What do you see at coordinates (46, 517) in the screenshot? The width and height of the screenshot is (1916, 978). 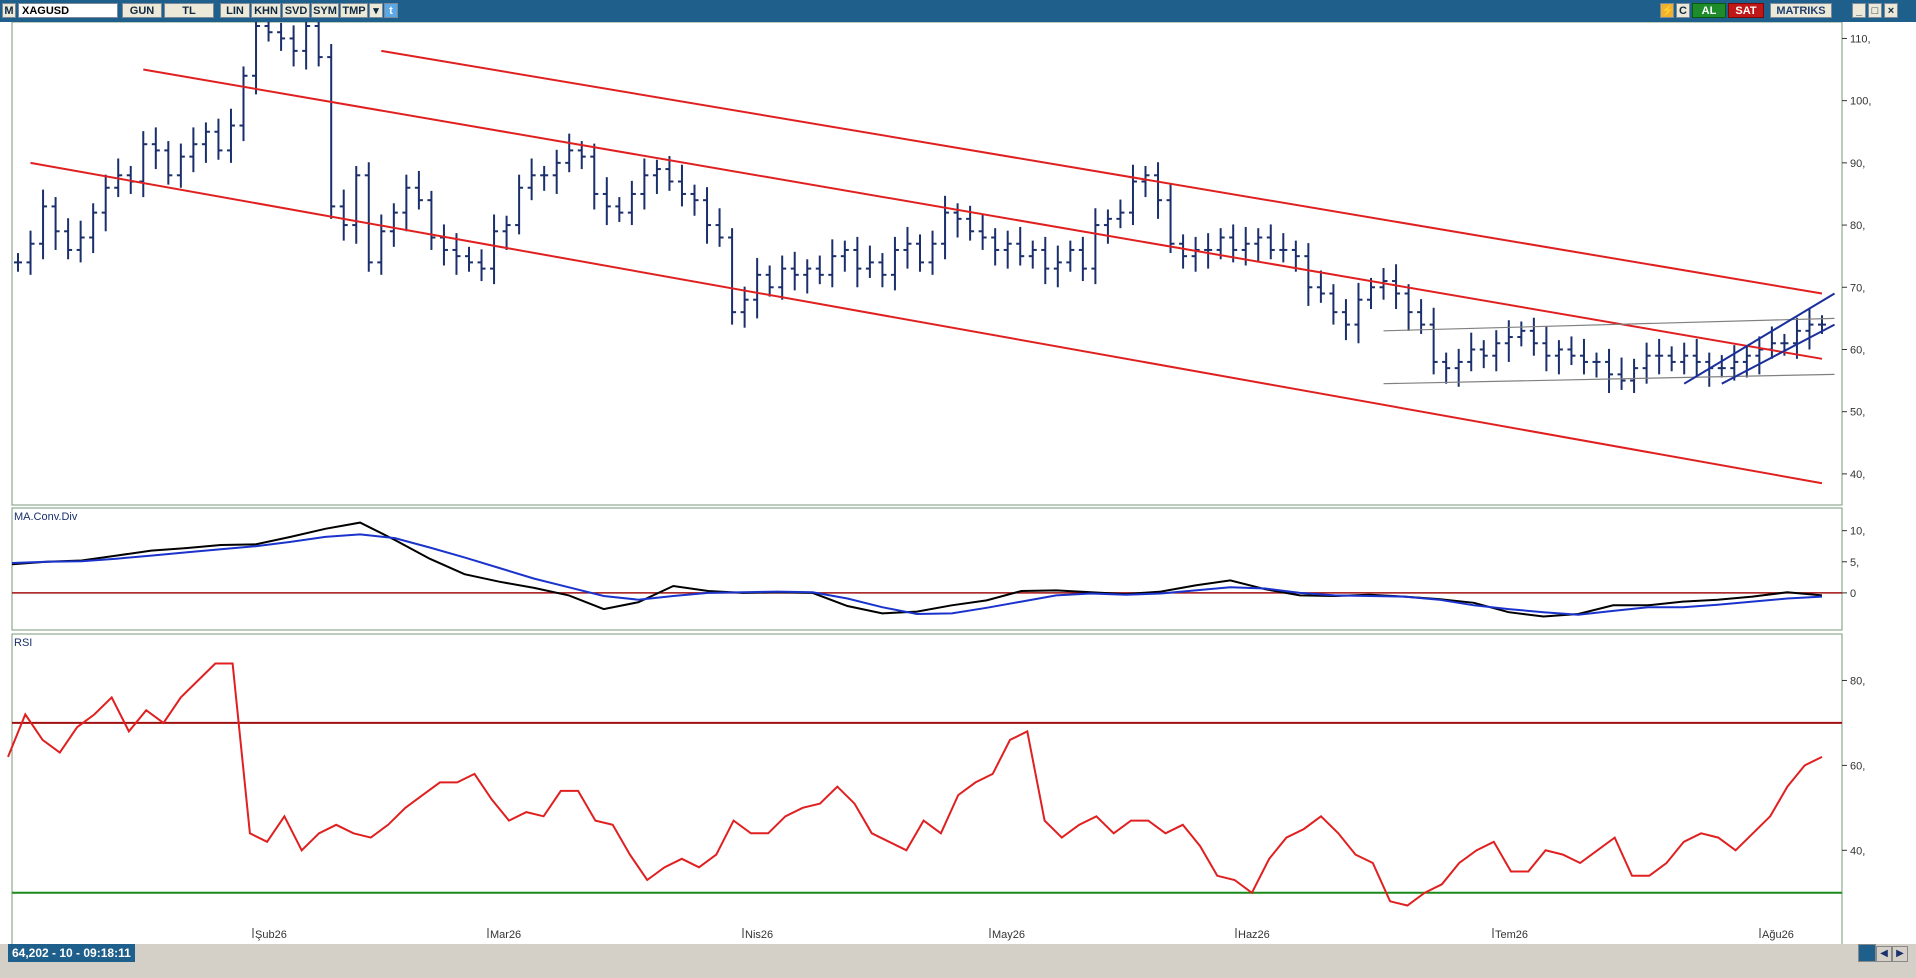 I see `macd-title: MA.Conv.Div` at bounding box center [46, 517].